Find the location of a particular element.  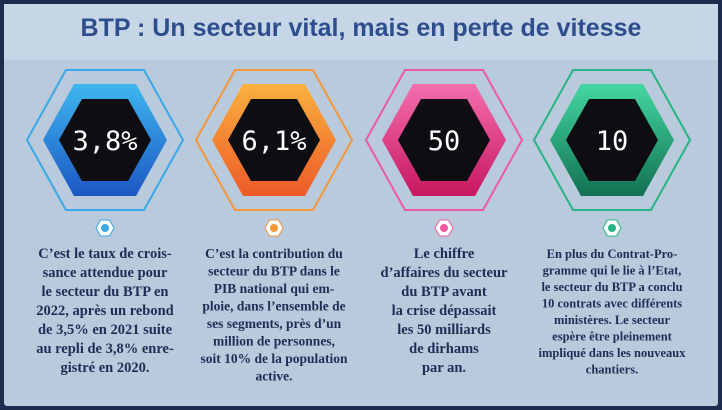

description-line: En plus du Contrat-Pro- is located at coordinates (612, 254).